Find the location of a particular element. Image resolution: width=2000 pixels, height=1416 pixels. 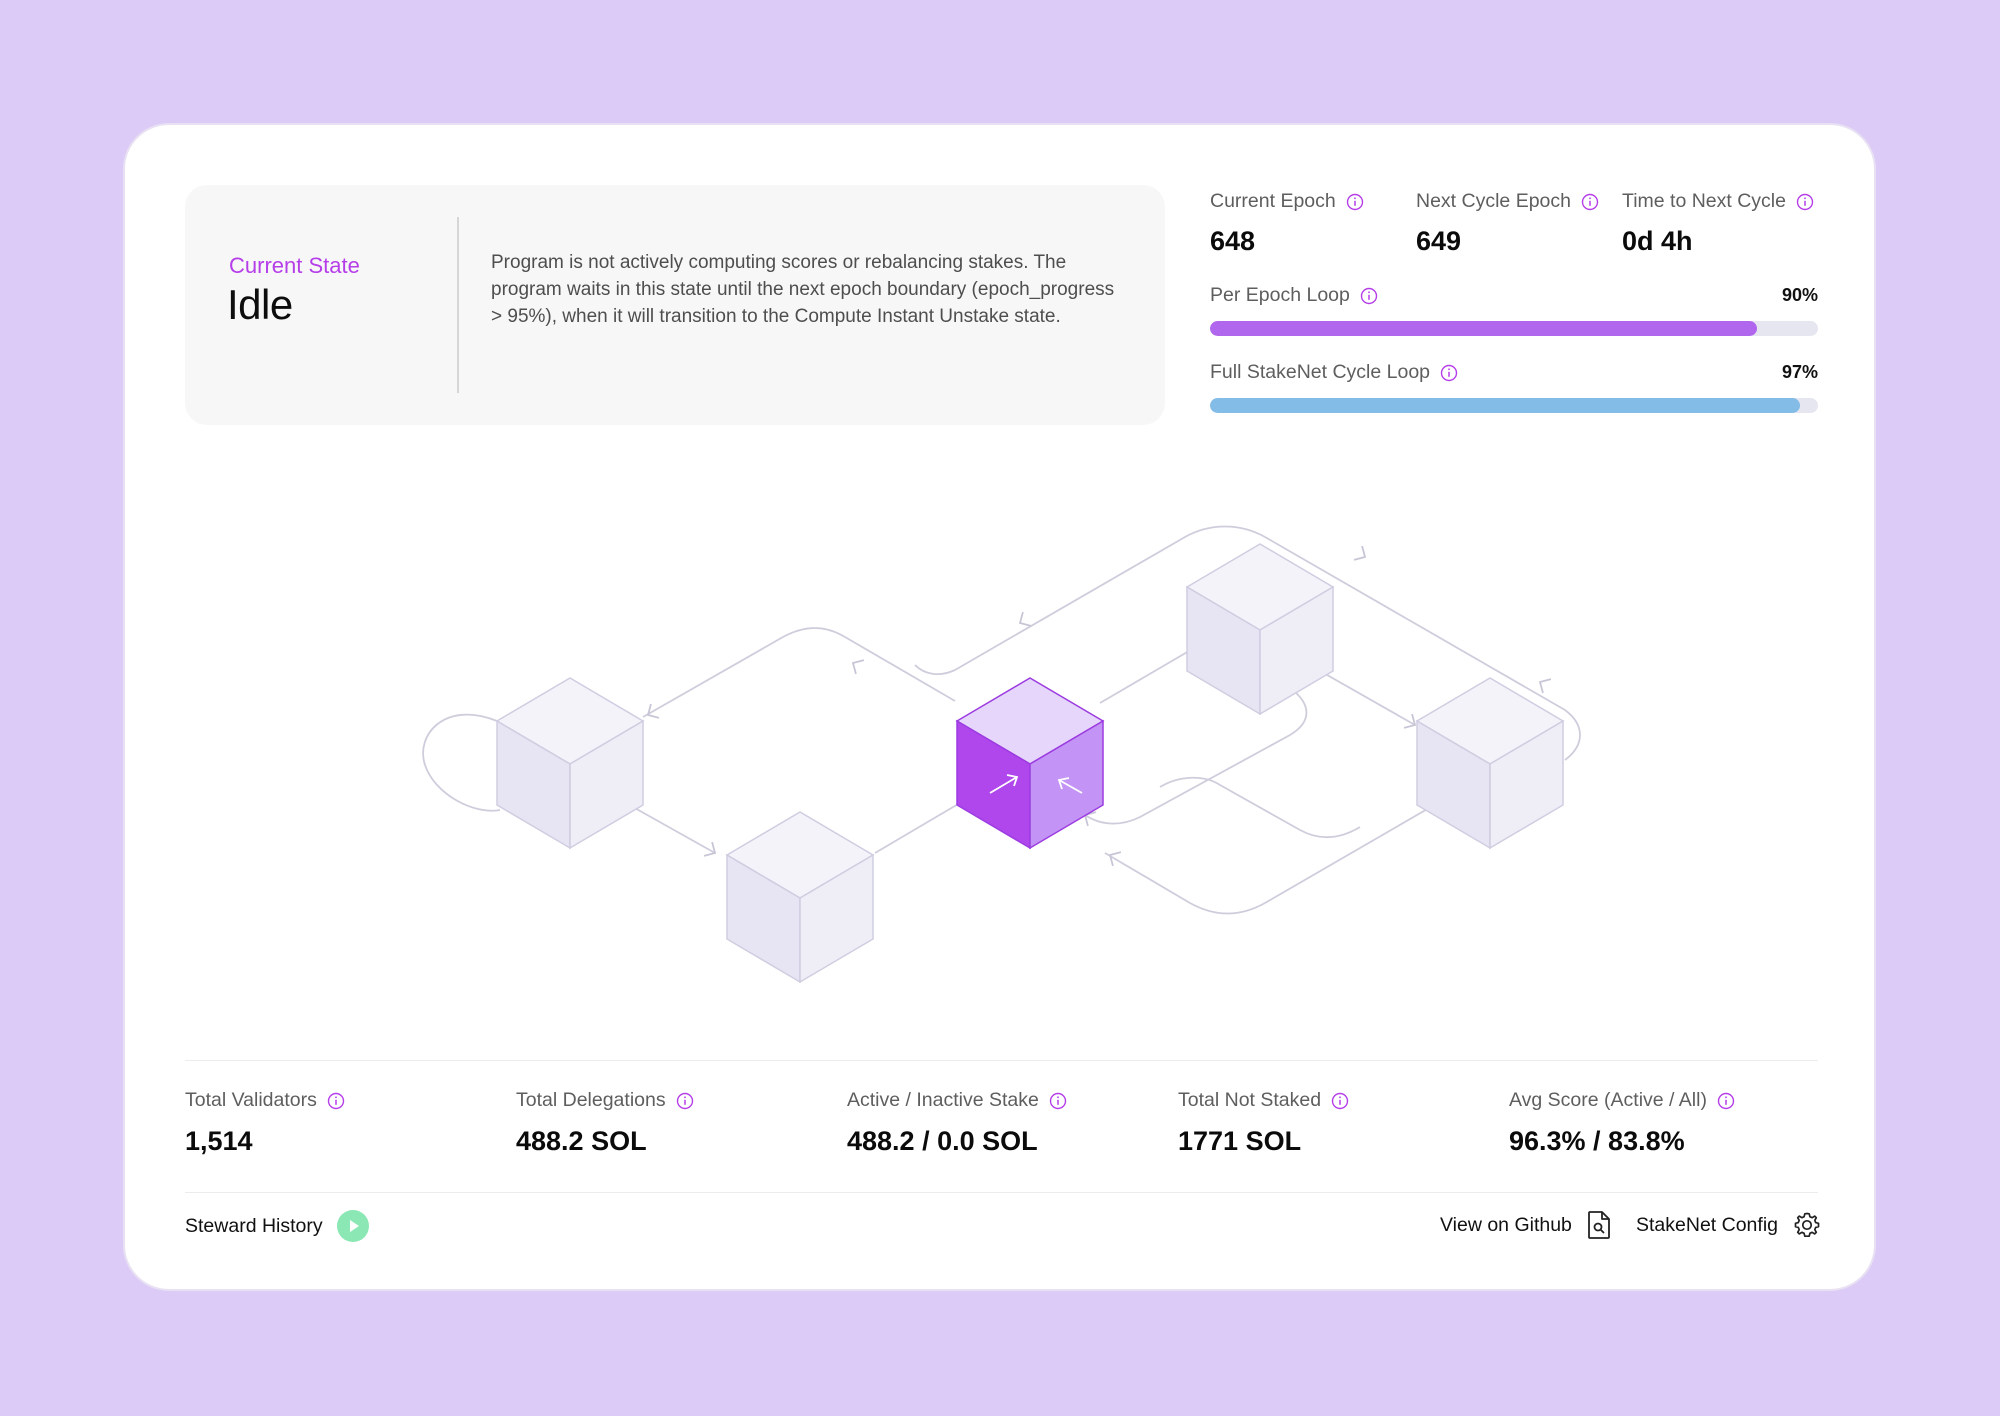

current-epoch-value: 648 is located at coordinates (1233, 241).